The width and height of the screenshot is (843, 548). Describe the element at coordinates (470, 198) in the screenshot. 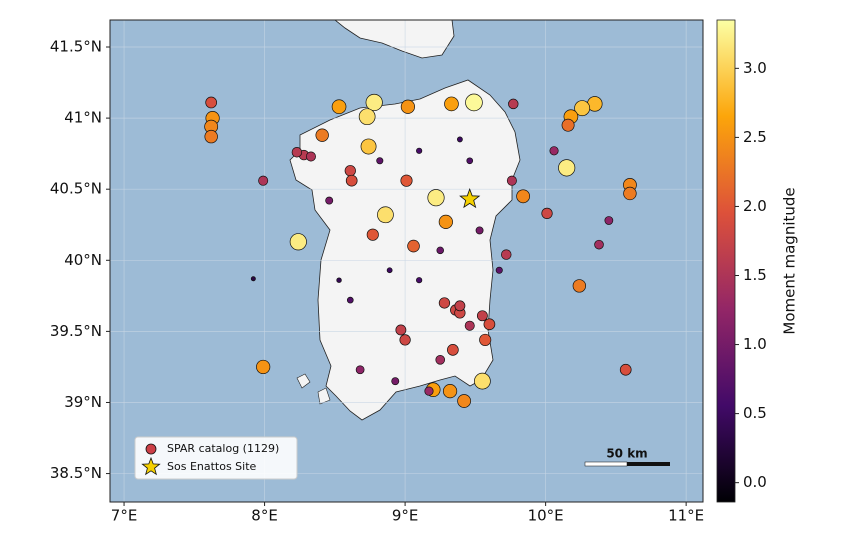

I see `site-marker` at that location.